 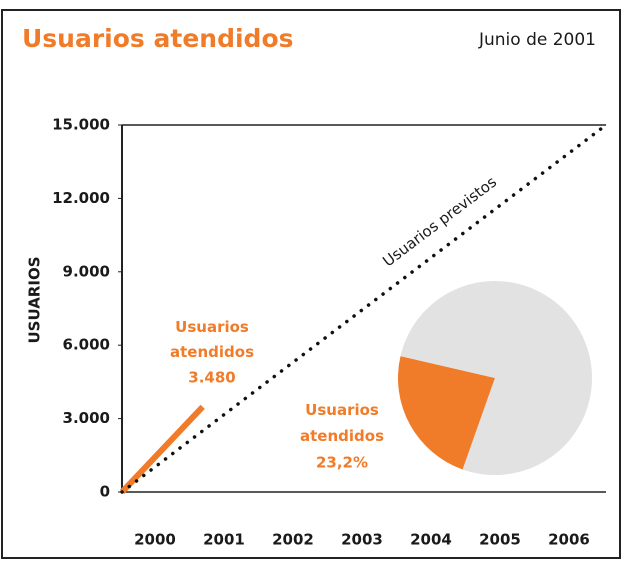 I want to click on value-label: 3.480, so click(x=211, y=378).